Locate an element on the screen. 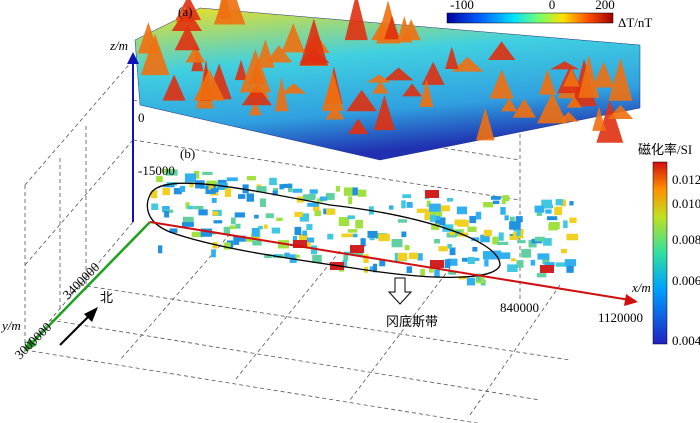 This screenshot has width=700, height=423. colorbar-tick: 200 is located at coordinates (605, 6).